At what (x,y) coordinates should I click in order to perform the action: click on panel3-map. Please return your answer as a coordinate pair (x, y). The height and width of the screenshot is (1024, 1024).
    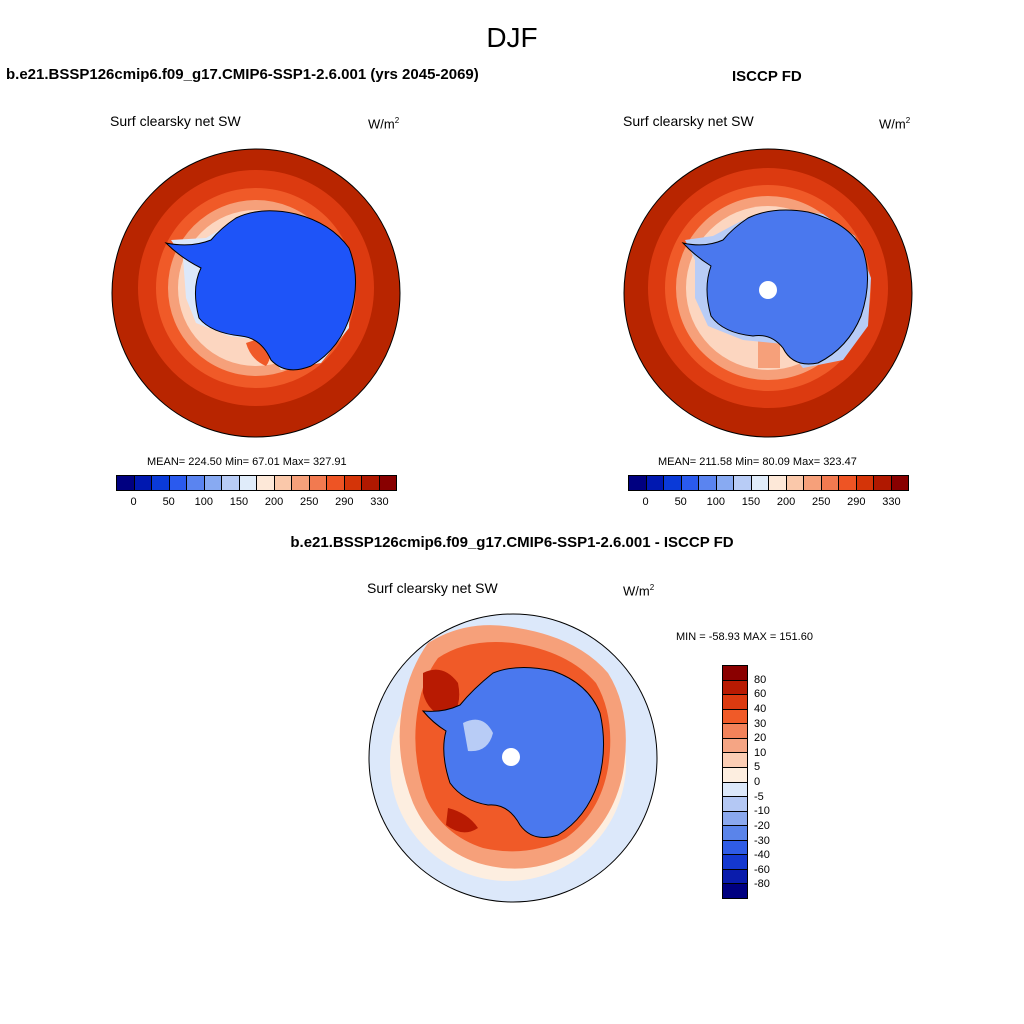
    Looking at the image, I should click on (513, 758).